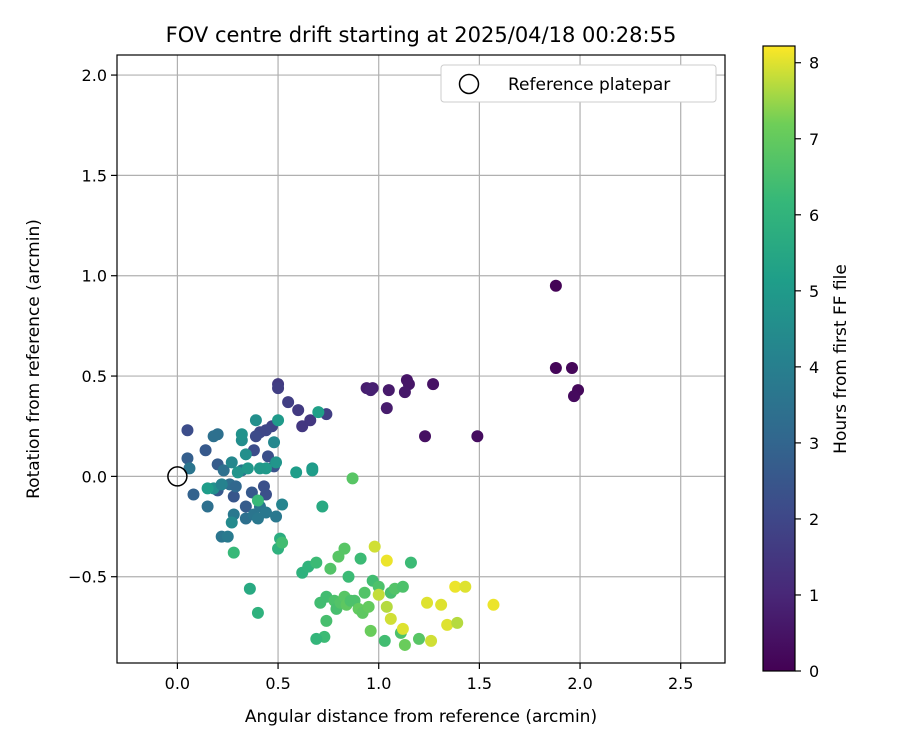  I want to click on colorbar-tick-label: 8, so click(814, 63).